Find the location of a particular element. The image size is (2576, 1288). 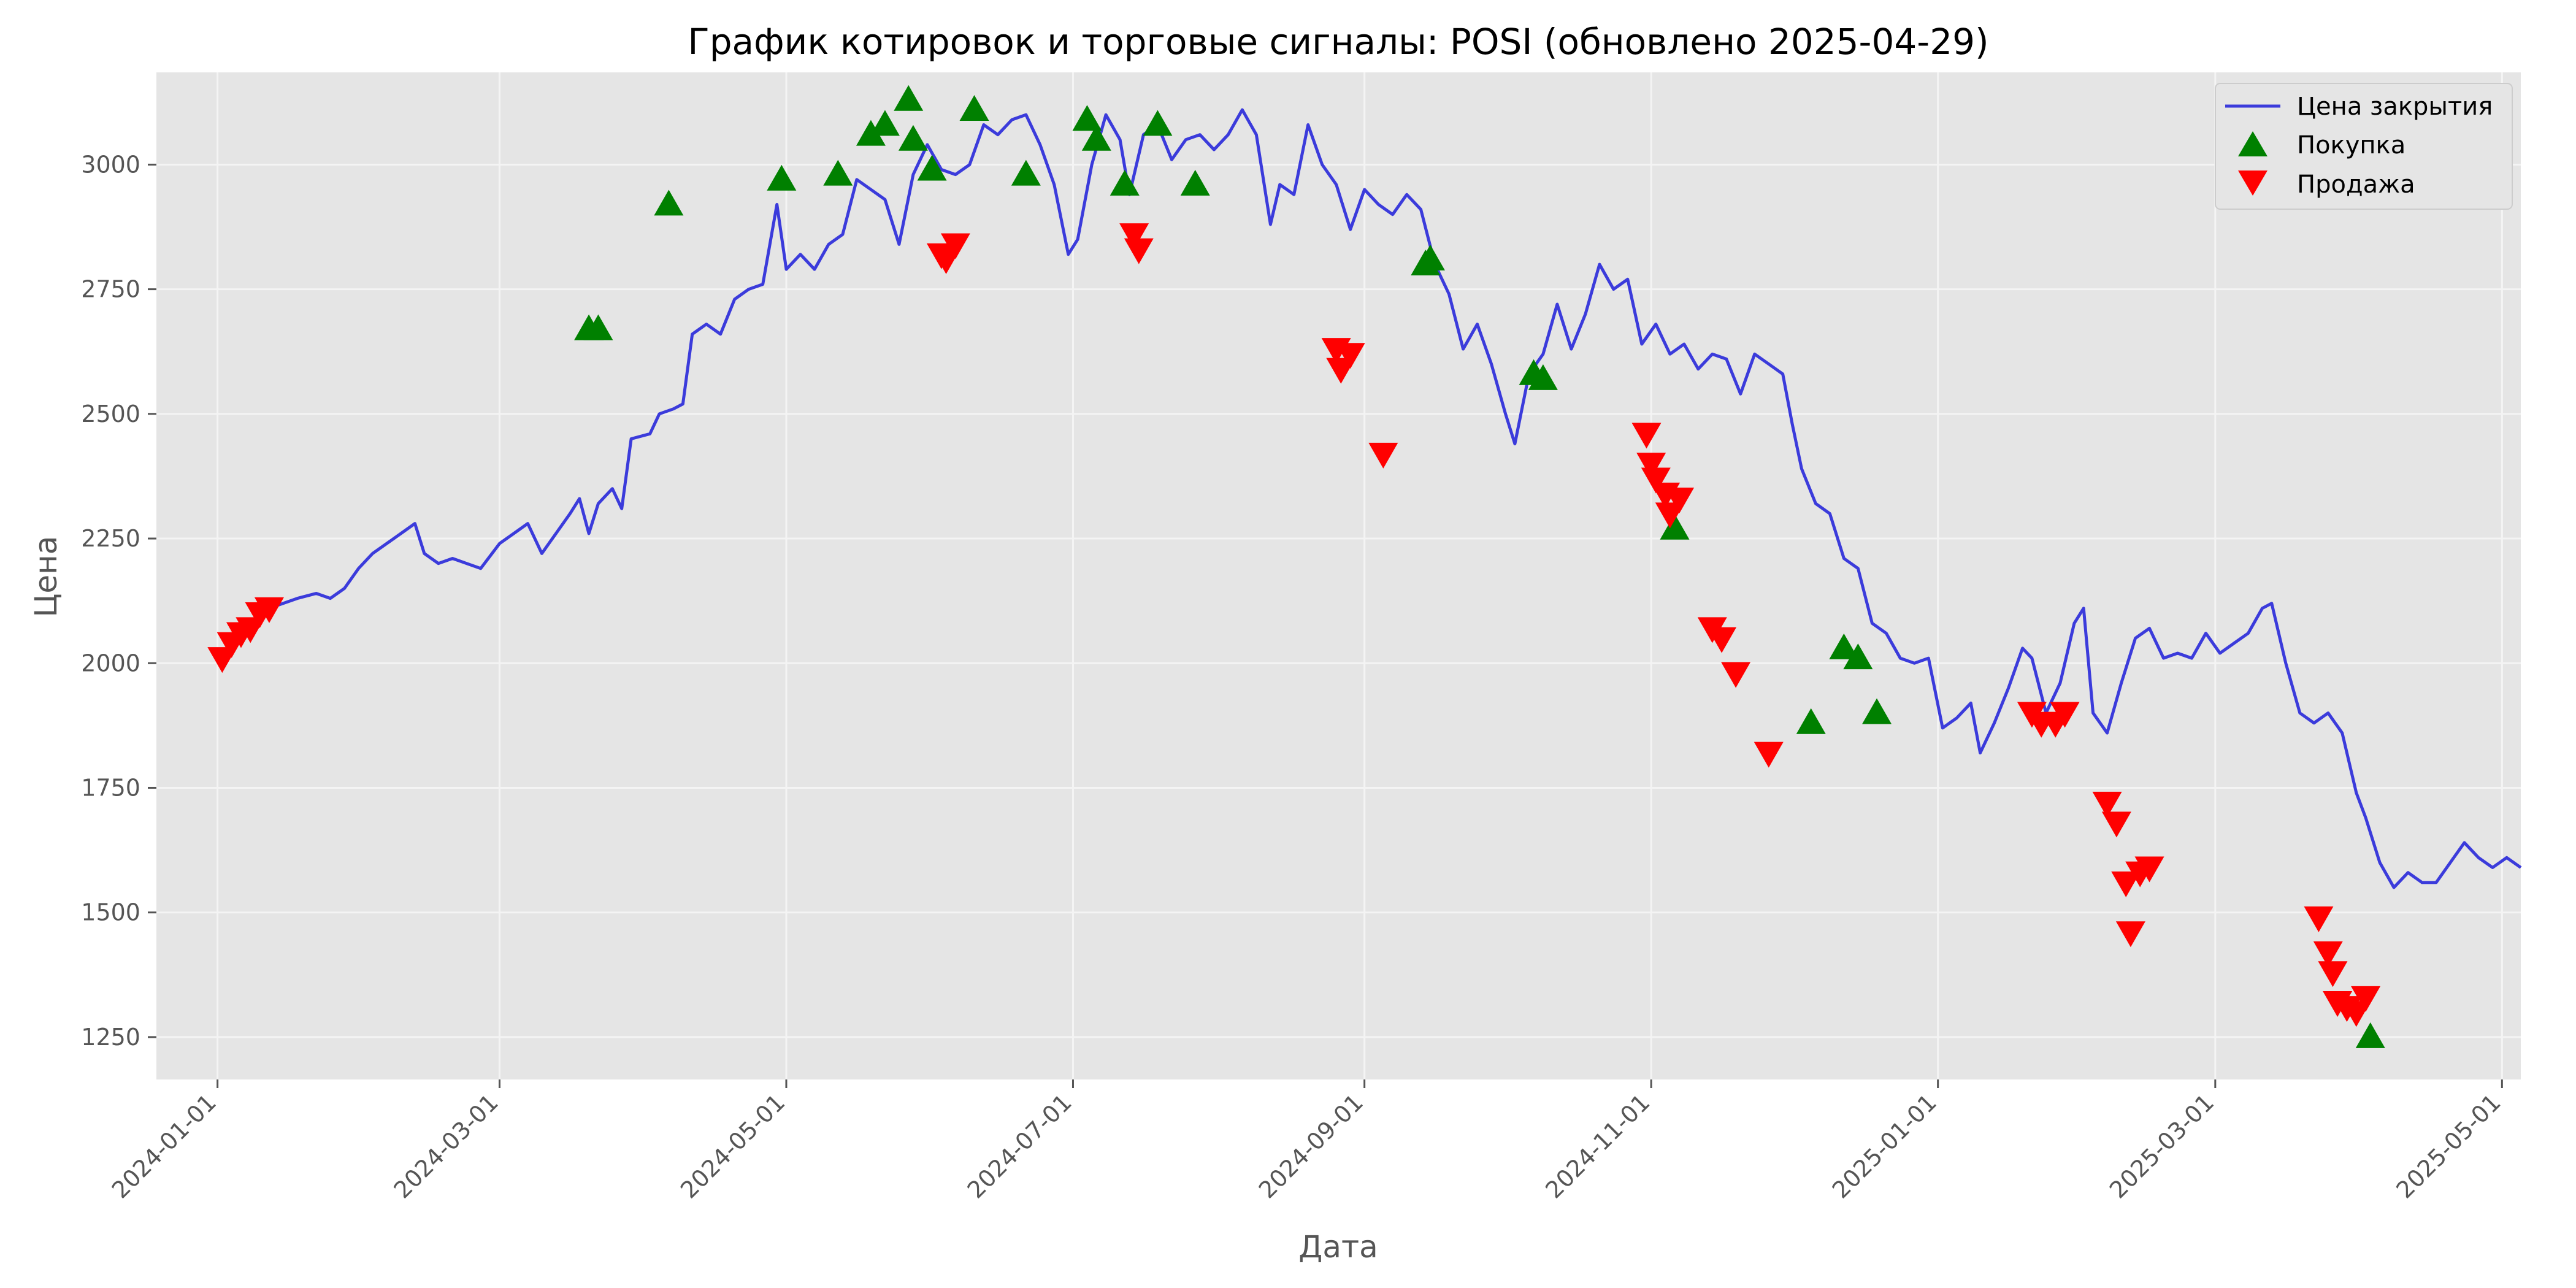

y-axis-ticks: 1250 1500 1750 2000 2250 2500 2750 3000 is located at coordinates (118, 601).